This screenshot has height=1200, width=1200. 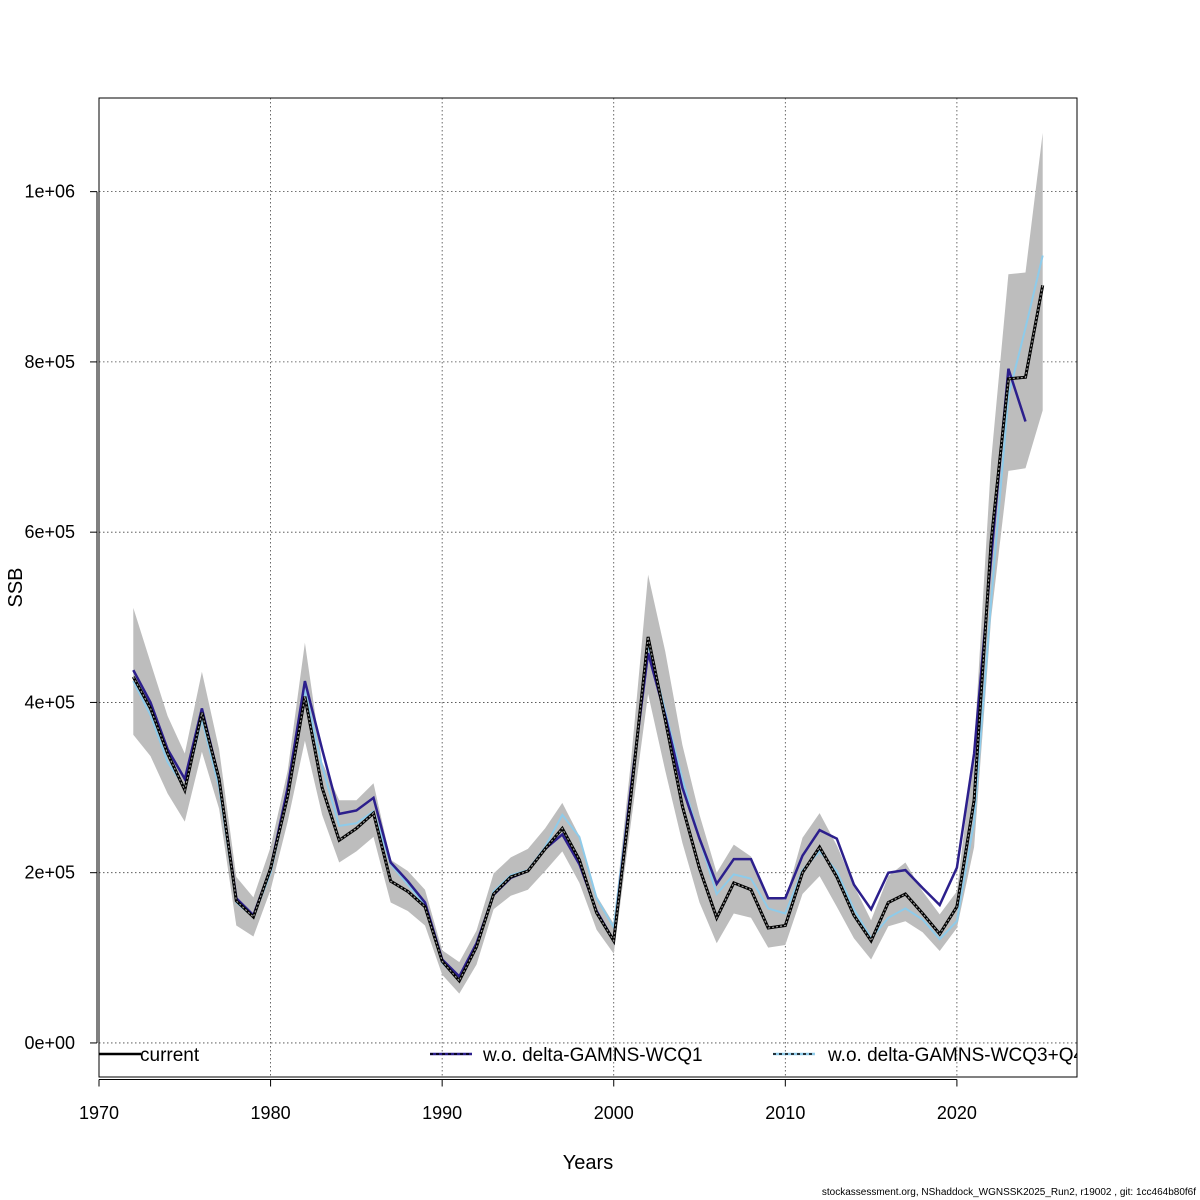 What do you see at coordinates (170, 1055) in the screenshot?
I see `legend-label-0: current` at bounding box center [170, 1055].